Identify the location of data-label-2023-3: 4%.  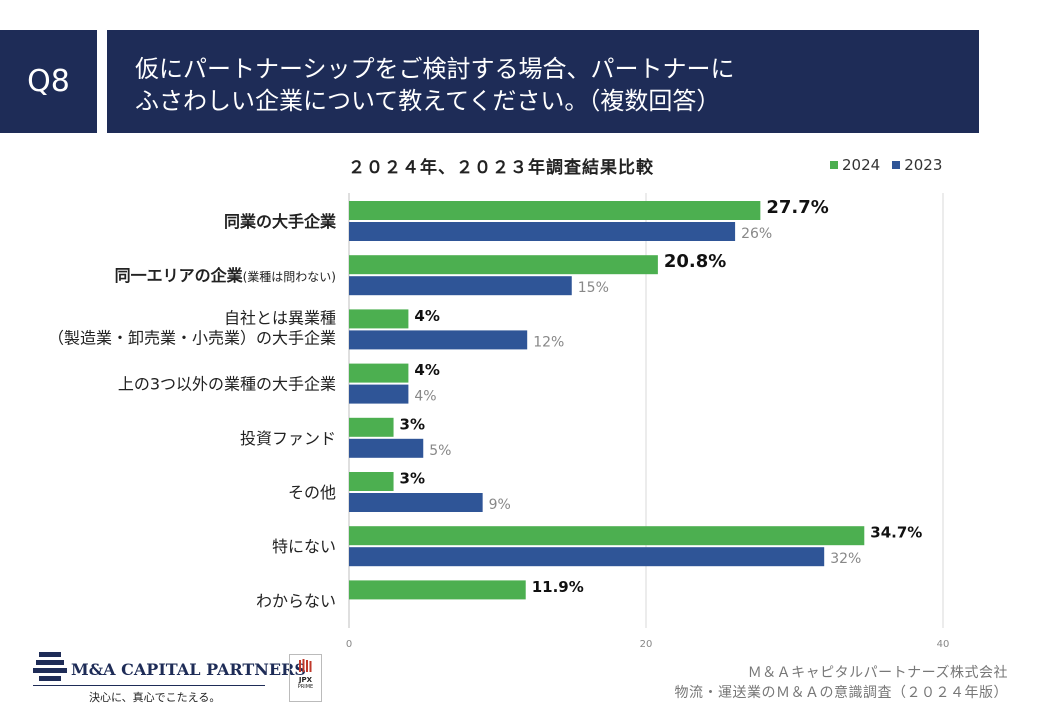
(425, 397).